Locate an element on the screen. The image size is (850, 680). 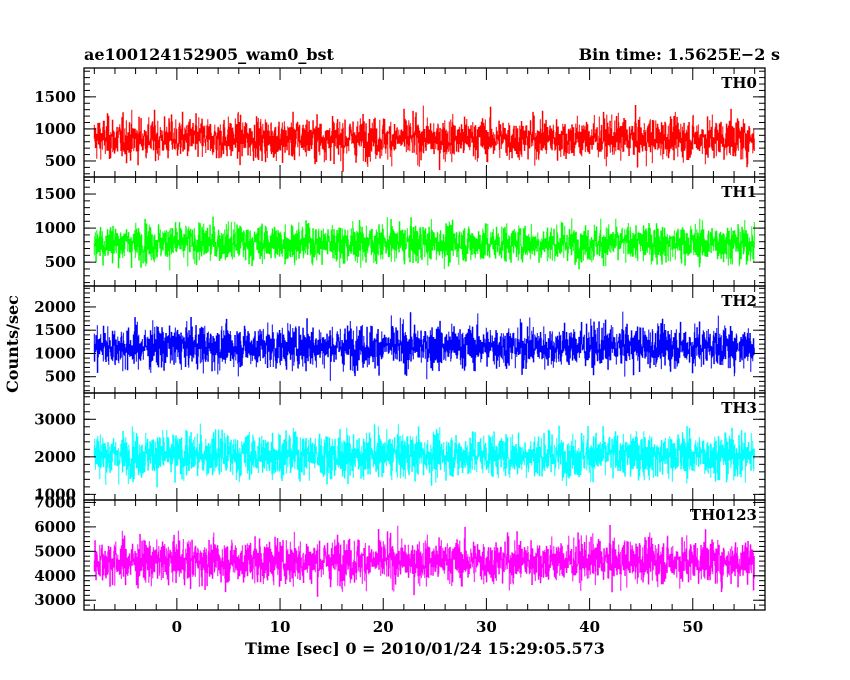
panel-frame is located at coordinates (424, 122).